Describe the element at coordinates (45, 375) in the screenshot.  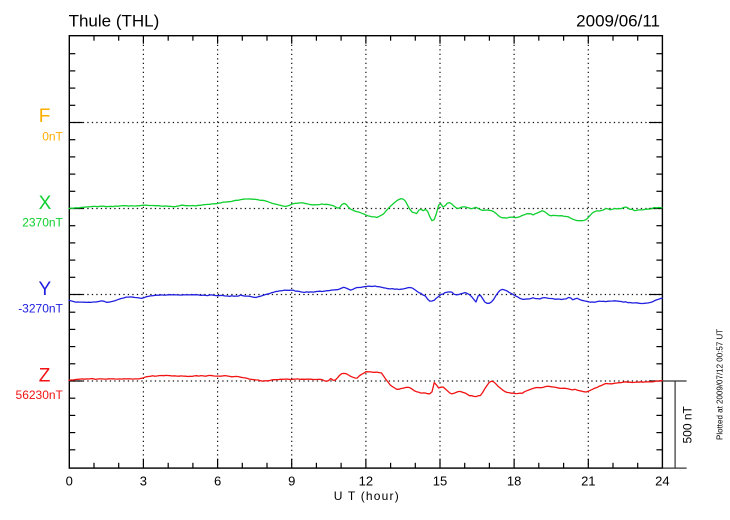
I see `svg-text: Z` at that location.